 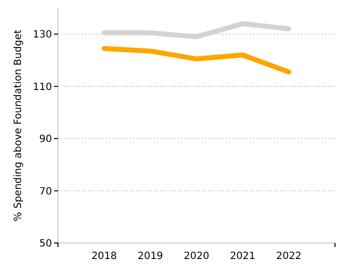 I want to click on x-tick-label: 2018, so click(x=104, y=256).